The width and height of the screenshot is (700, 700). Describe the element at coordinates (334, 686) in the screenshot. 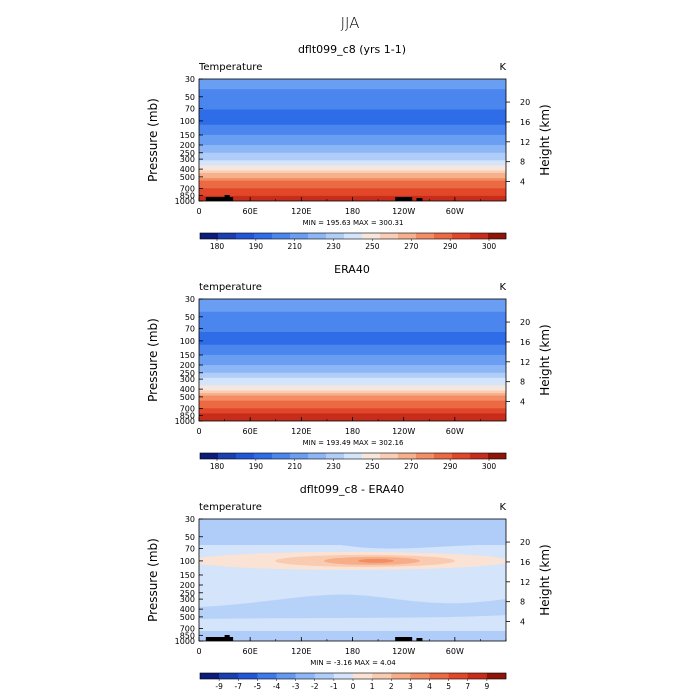

I see `colorbar-label: -1` at that location.